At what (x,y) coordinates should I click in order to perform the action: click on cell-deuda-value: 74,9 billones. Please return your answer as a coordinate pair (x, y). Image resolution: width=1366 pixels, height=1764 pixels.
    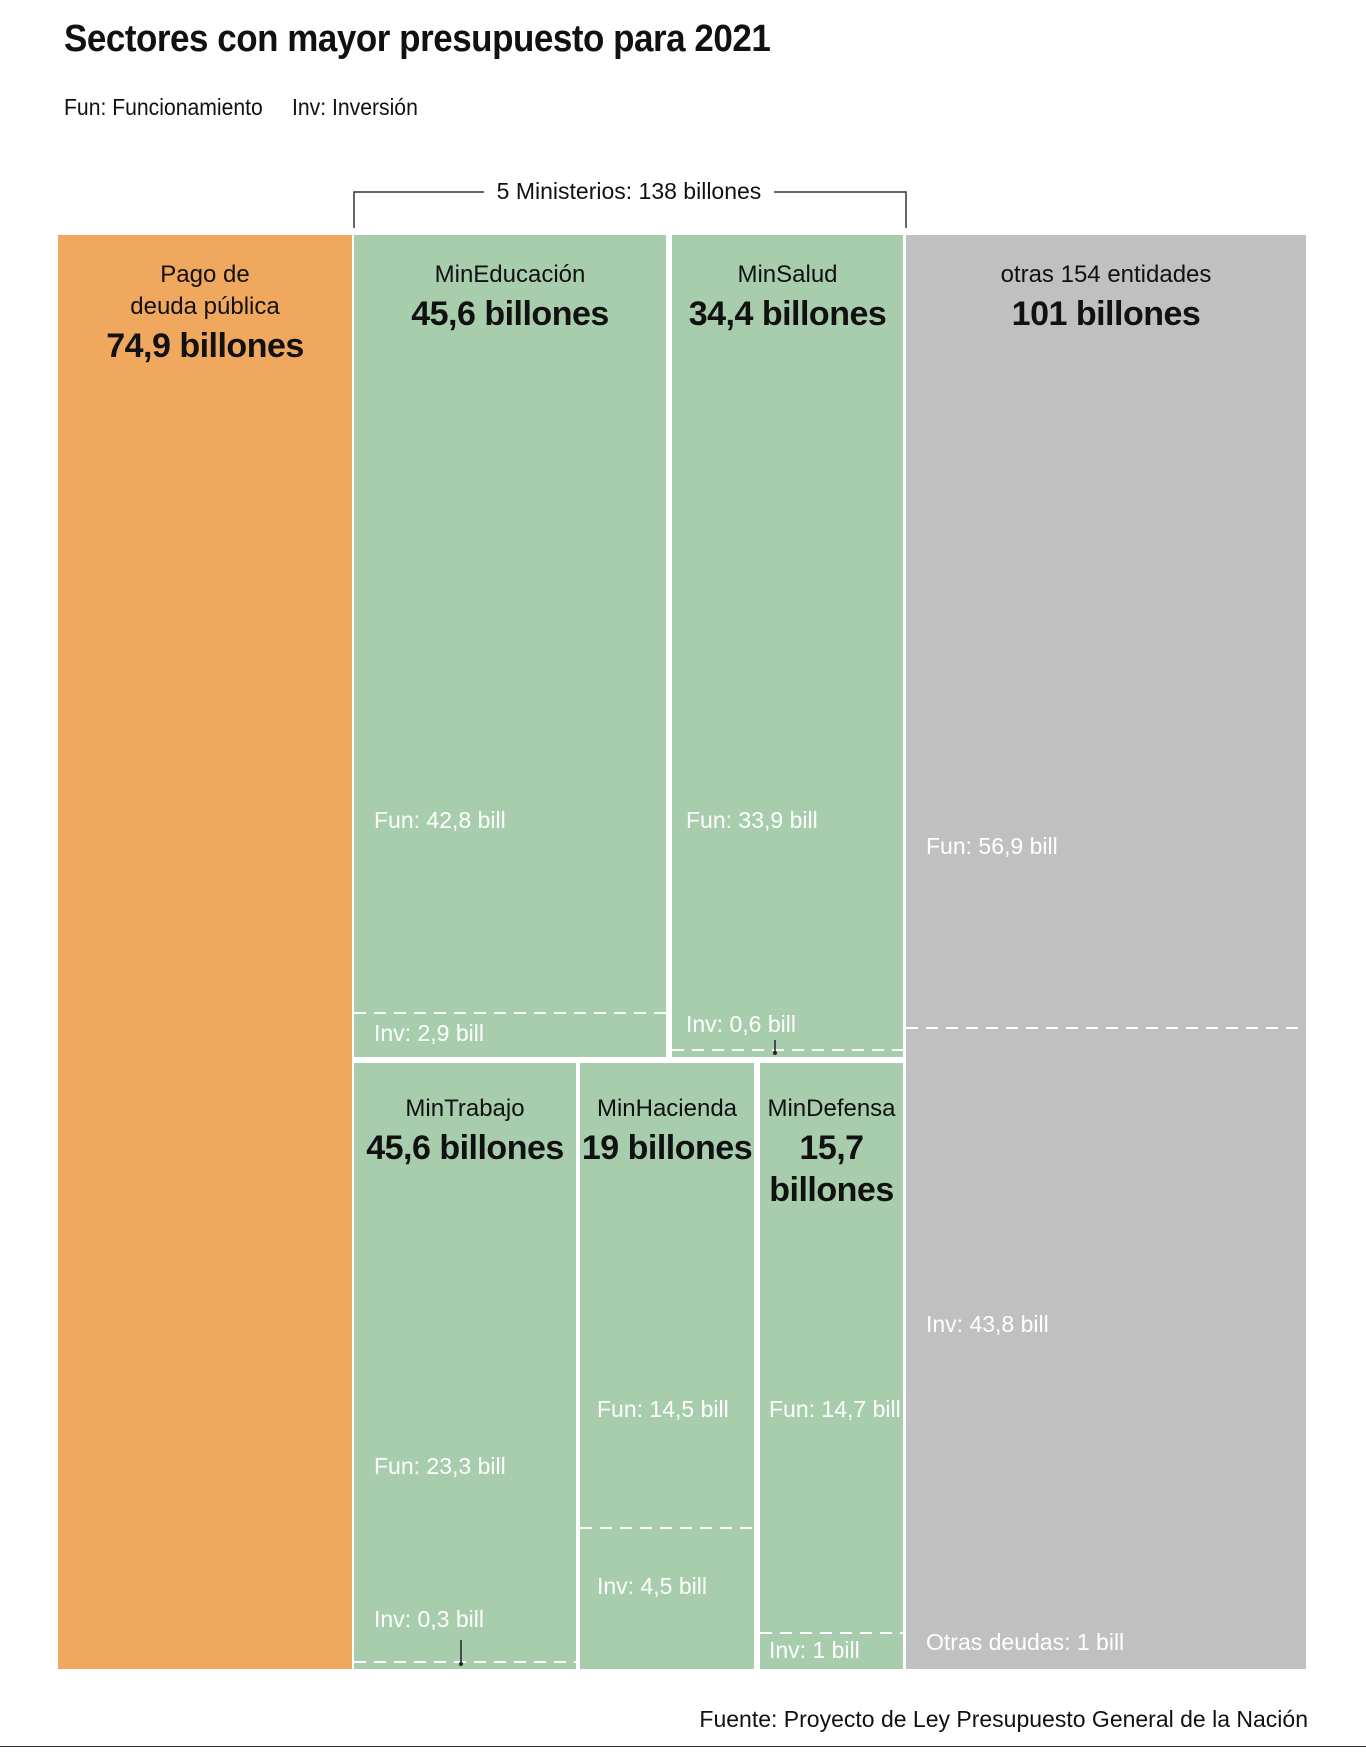
    Looking at the image, I should click on (205, 346).